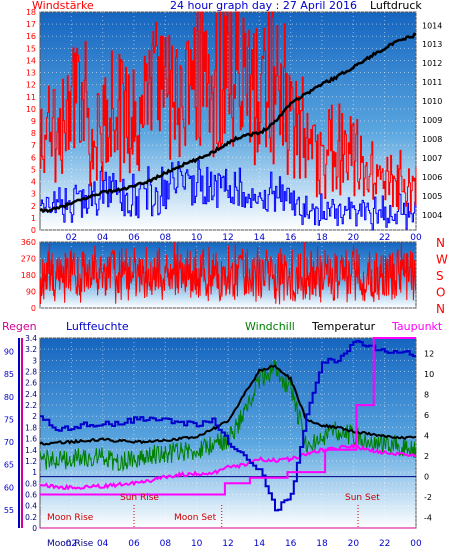 This screenshot has height=555, width=470. Describe the element at coordinates (31, 338) in the screenshot. I see `rain-tick-label: 3.4` at that location.